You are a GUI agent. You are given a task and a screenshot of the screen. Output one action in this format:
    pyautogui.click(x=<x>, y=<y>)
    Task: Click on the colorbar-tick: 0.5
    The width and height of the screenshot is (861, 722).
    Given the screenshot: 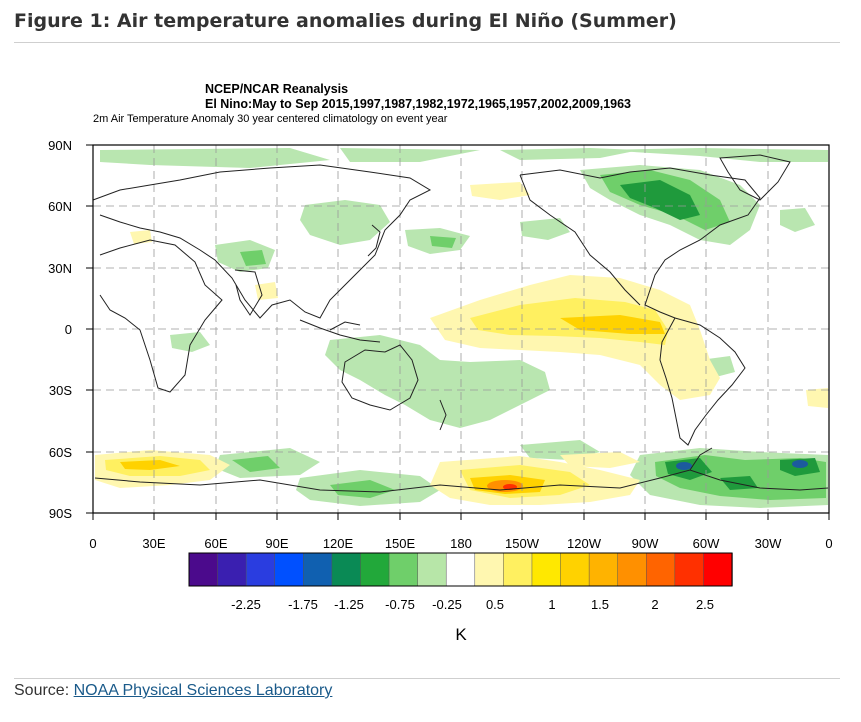 What is the action you would take?
    pyautogui.click(x=495, y=604)
    